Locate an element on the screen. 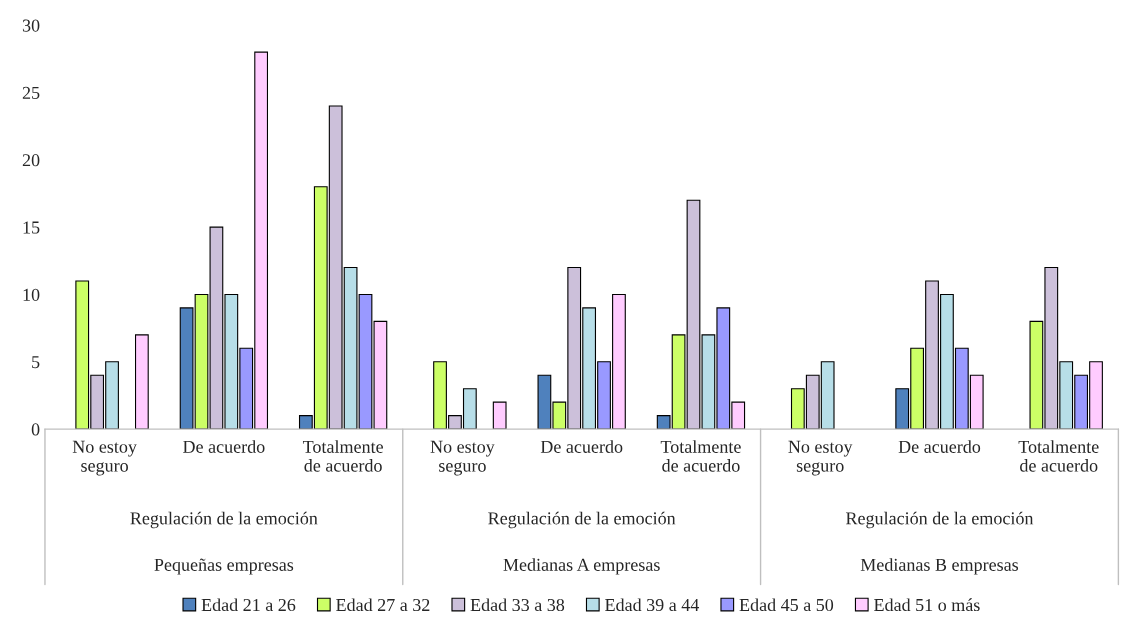  y-tick-label: 20 is located at coordinates (31, 160).